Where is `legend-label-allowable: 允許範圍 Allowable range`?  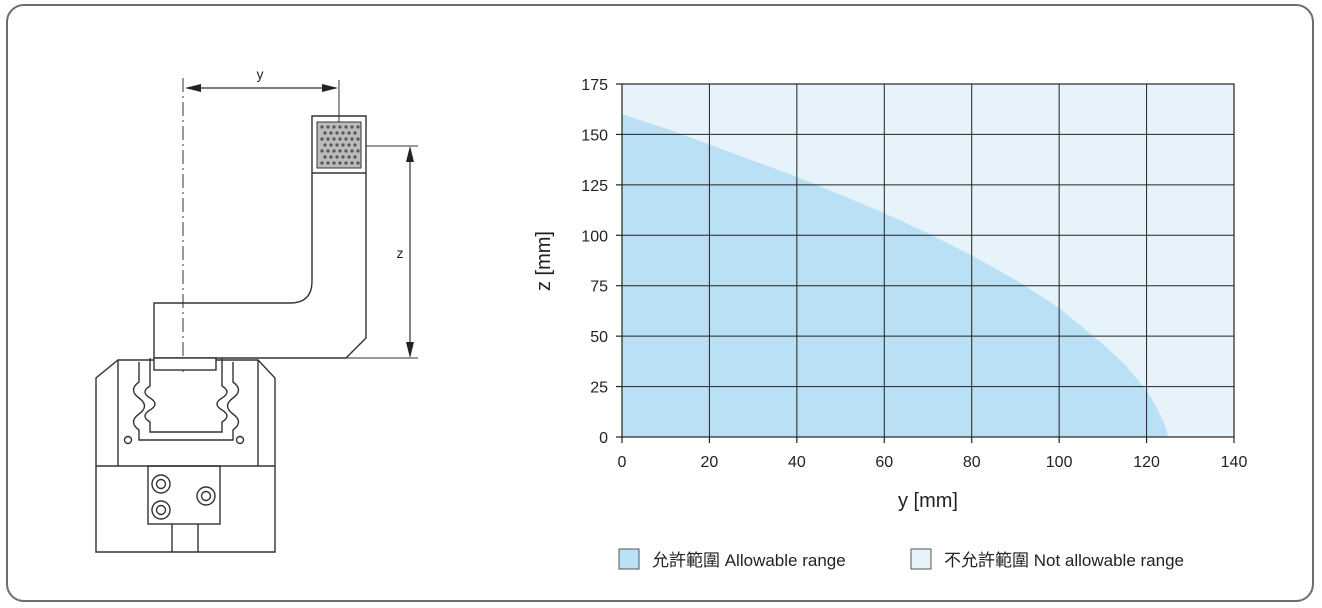
legend-label-allowable: 允許範圍 Allowable range is located at coordinates (749, 560).